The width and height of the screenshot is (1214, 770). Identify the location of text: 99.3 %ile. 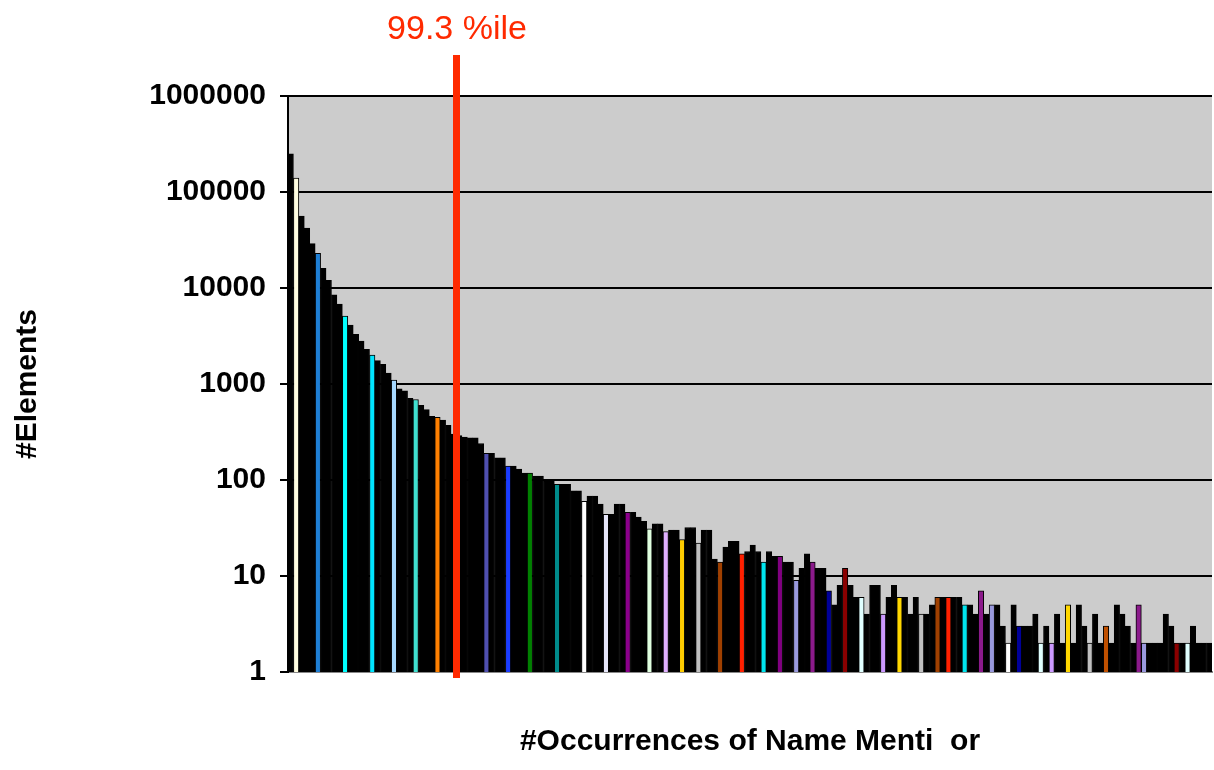
(457, 27).